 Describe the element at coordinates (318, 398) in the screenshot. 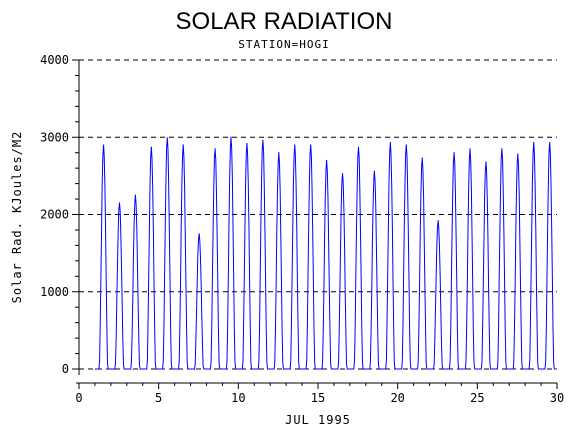

I see `x-tick-label: 15` at that location.